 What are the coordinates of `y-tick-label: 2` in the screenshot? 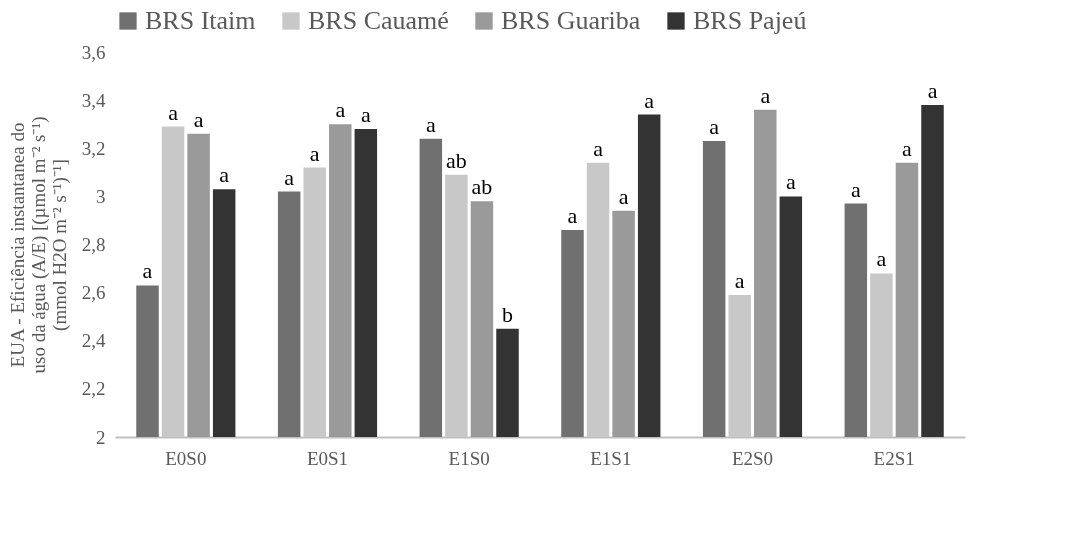 It's located at (101, 437).